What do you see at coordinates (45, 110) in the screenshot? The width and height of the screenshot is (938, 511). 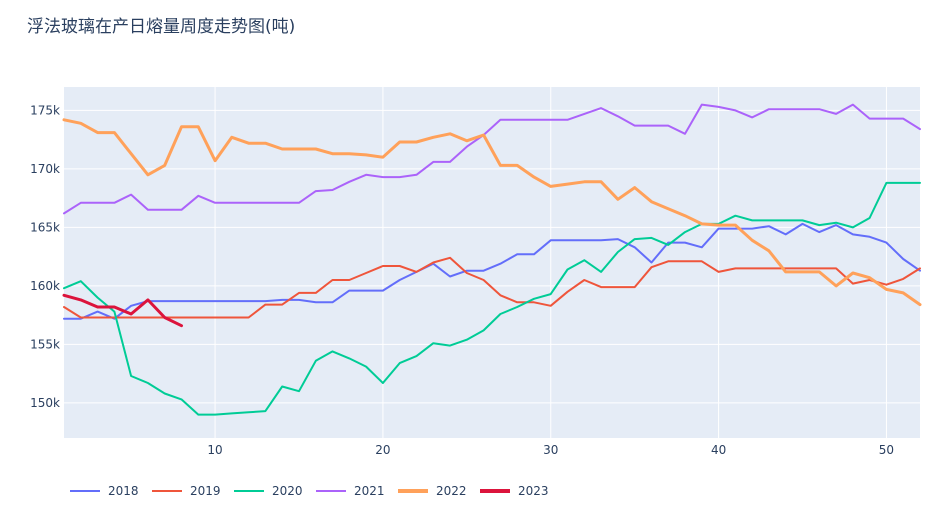 I see `y-tick-label: 175k` at bounding box center [45, 110].